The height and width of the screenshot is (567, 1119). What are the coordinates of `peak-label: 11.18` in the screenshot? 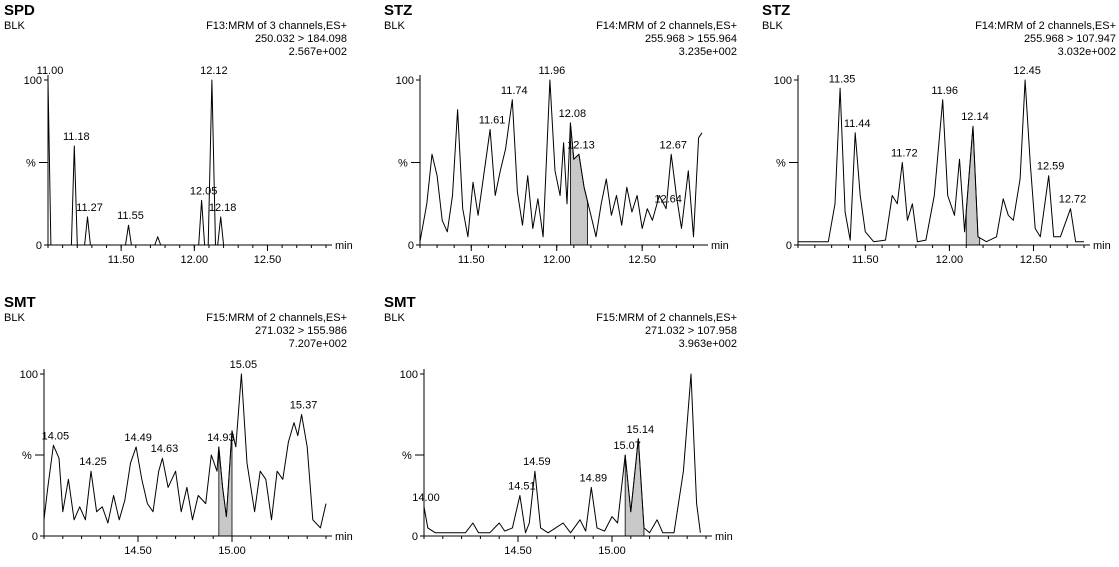 It's located at (76, 137).